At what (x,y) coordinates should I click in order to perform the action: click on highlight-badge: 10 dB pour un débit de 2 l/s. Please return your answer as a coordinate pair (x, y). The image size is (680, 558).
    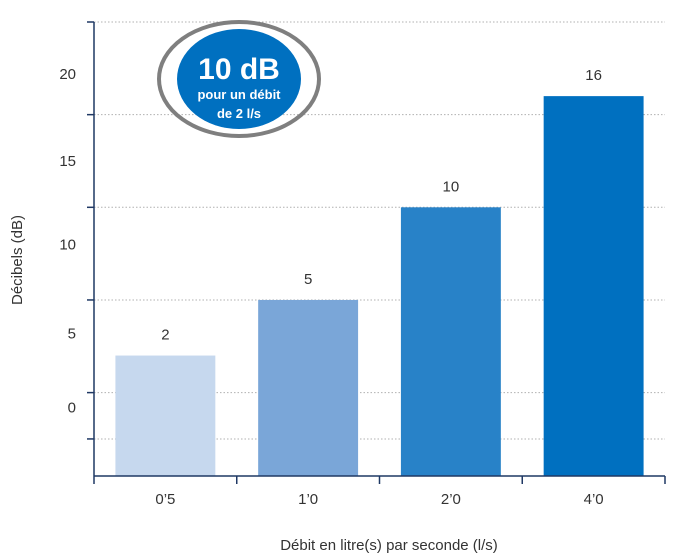
    Looking at the image, I should click on (239, 79).